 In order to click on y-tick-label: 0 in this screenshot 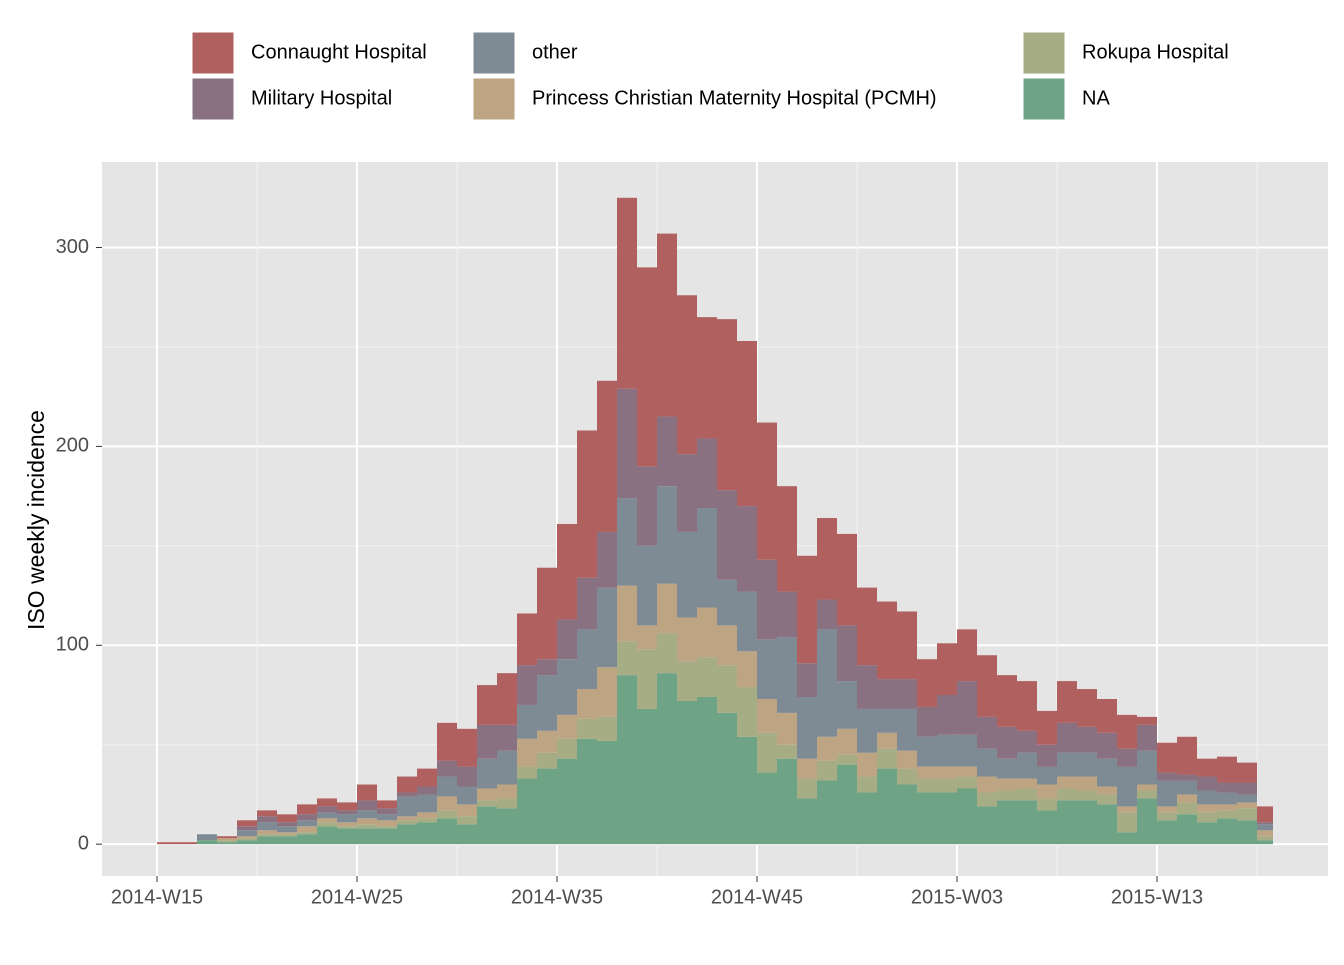, I will do `click(83, 843)`.